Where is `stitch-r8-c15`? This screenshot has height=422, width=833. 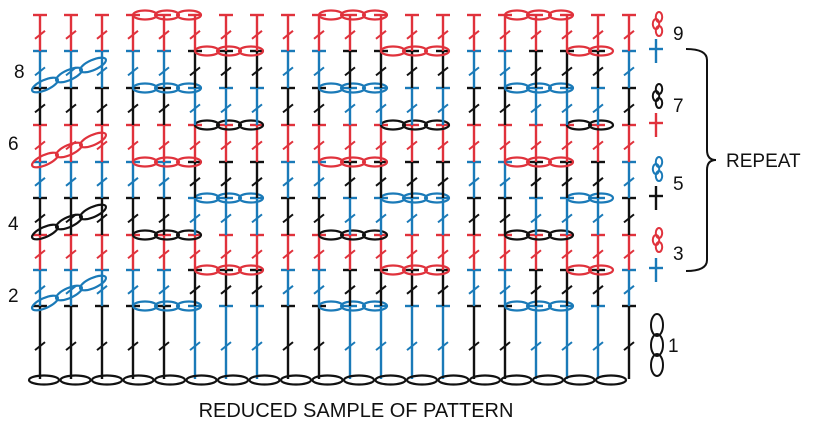 stitch-r8-c15 is located at coordinates (474, 68).